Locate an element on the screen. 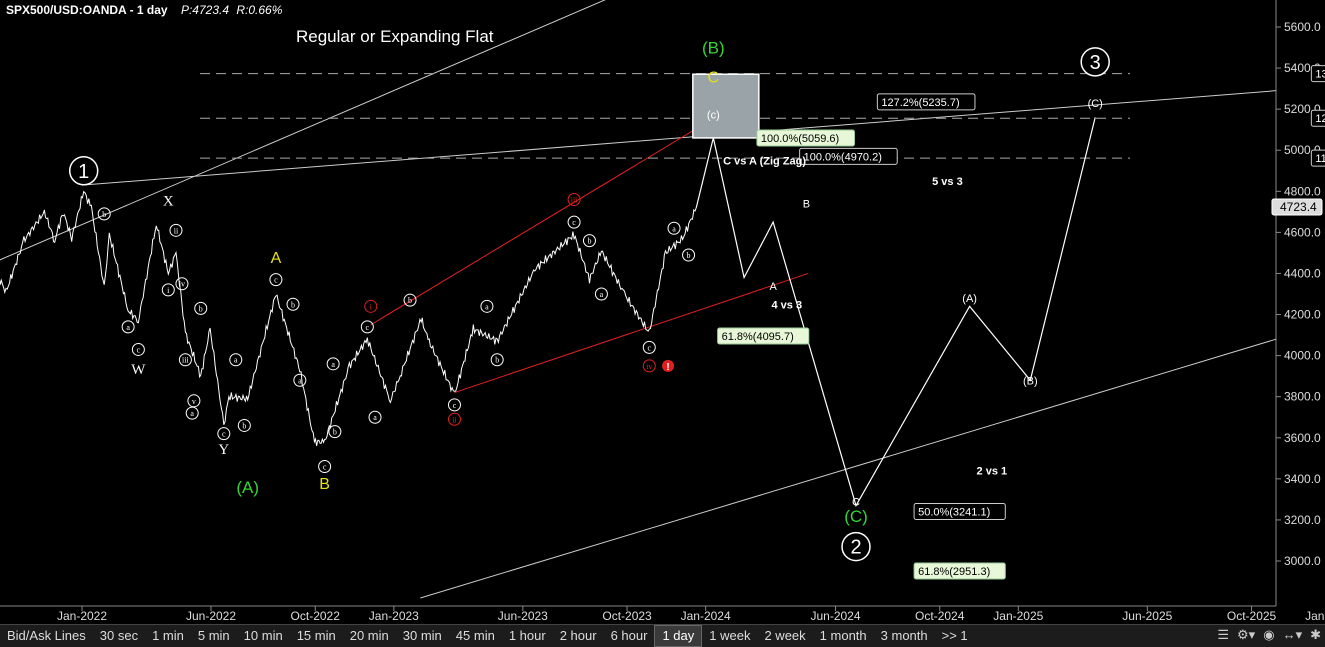 The height and width of the screenshot is (647, 1325). x-tick-label: Jun-2022 is located at coordinates (211, 616).